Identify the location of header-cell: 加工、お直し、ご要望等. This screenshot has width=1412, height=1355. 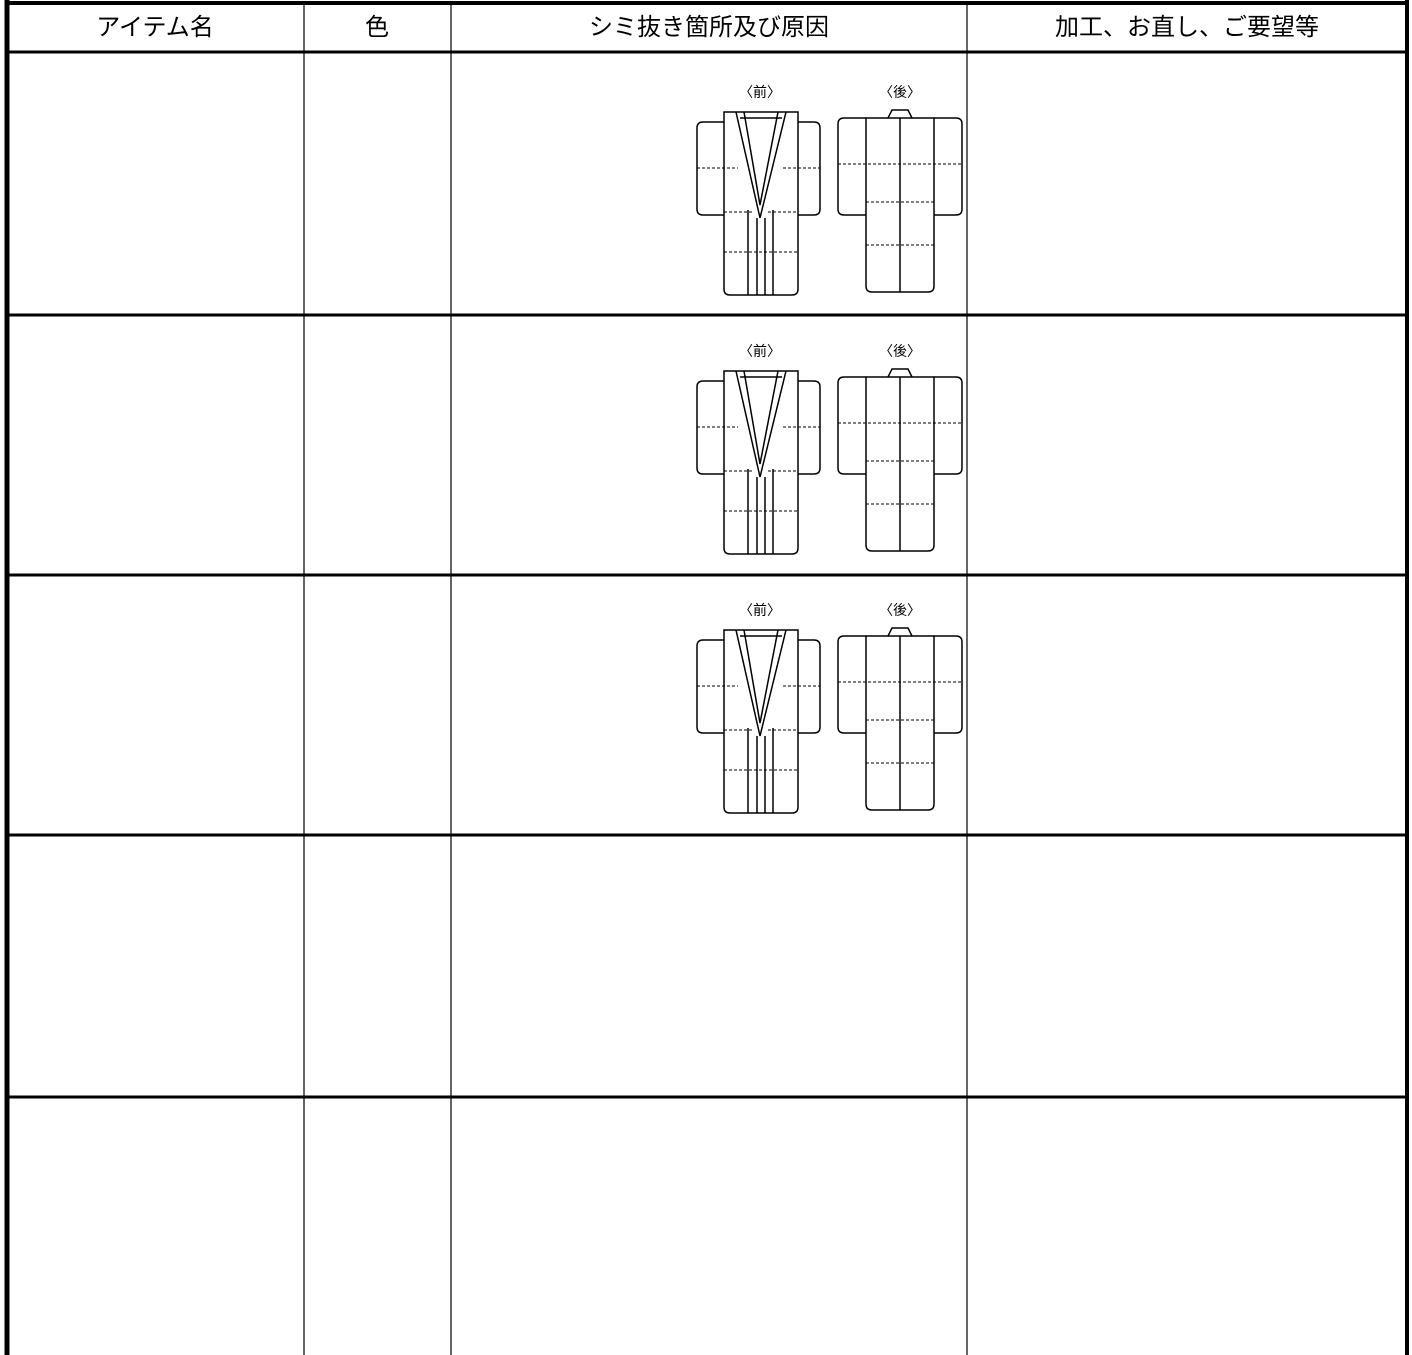
(1187, 27).